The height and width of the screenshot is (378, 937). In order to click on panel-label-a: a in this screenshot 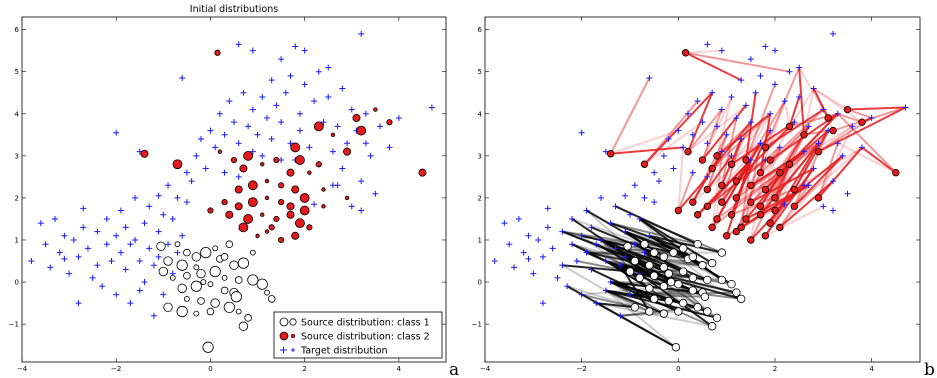, I will do `click(454, 369)`.